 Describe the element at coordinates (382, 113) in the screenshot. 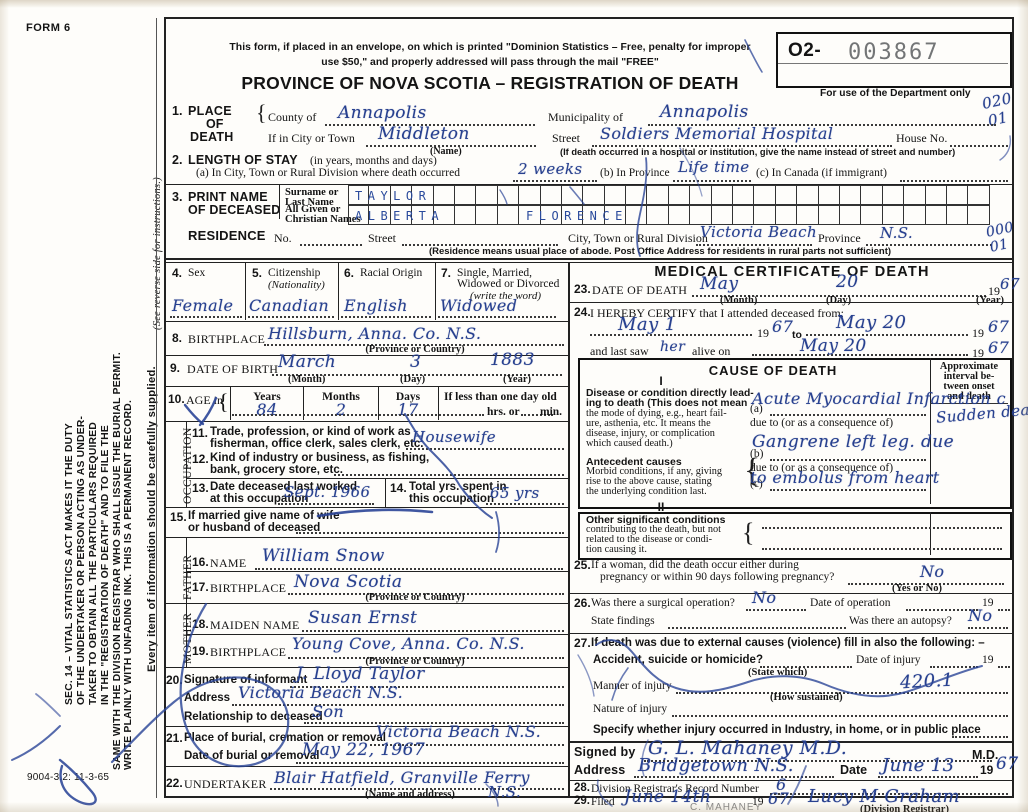

I see `county-value: Annapolis` at that location.